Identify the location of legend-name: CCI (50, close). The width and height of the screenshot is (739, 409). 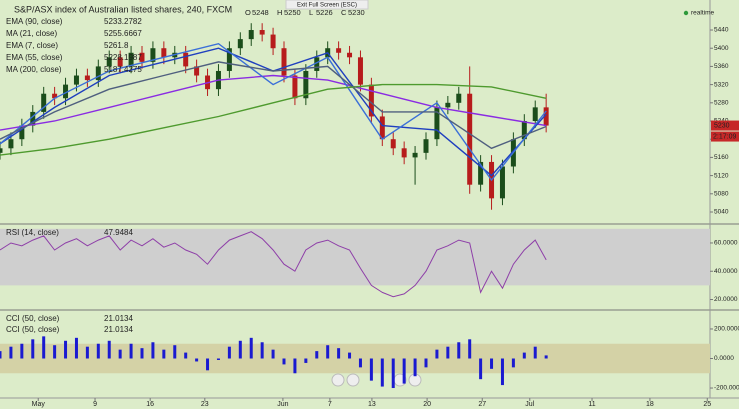
(33, 318).